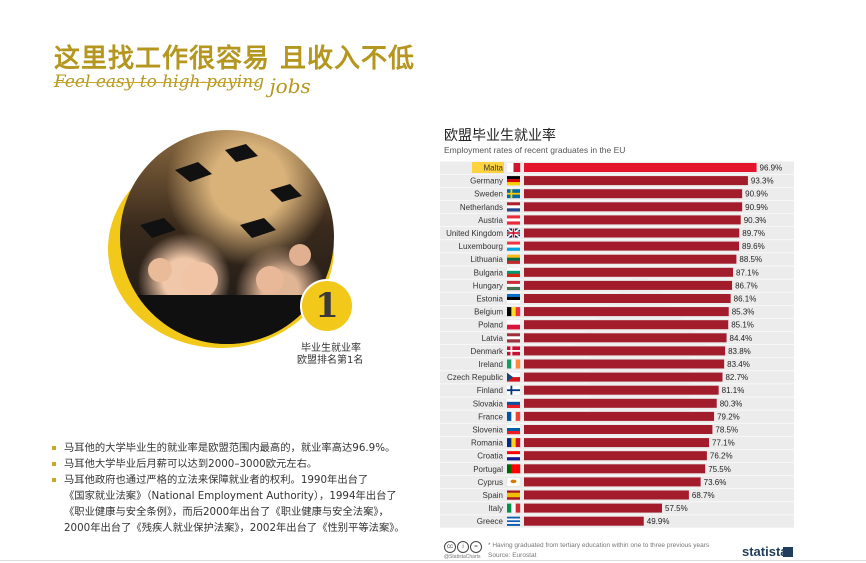  I want to click on page-title: 这里找工作很容易 且收入不低, so click(235, 59).